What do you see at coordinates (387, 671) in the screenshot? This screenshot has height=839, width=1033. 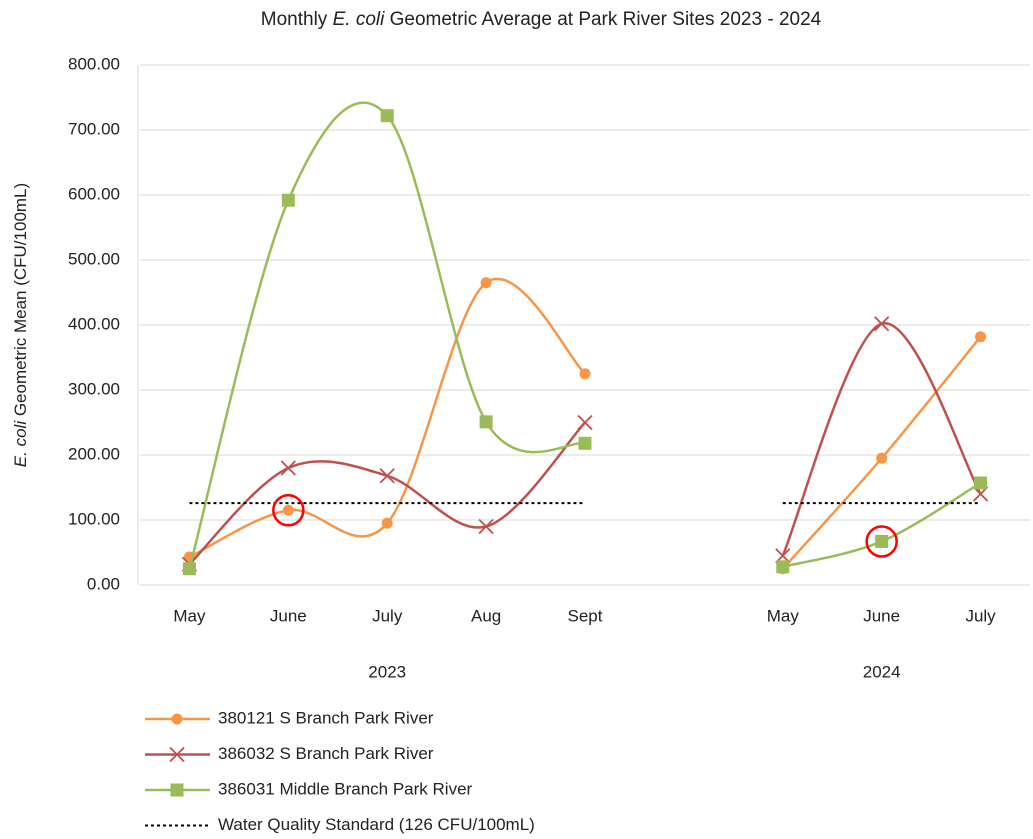 I see `group-label: 2023` at bounding box center [387, 671].